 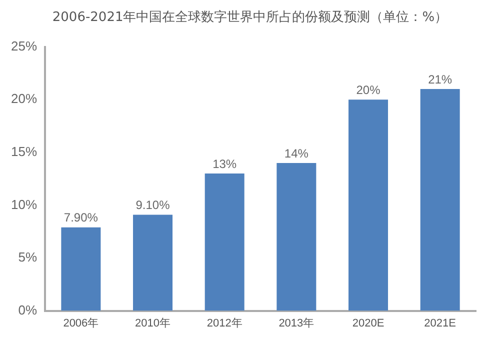 What do you see at coordinates (224, 323) in the screenshot?
I see `x-tick-label: 2012年` at bounding box center [224, 323].